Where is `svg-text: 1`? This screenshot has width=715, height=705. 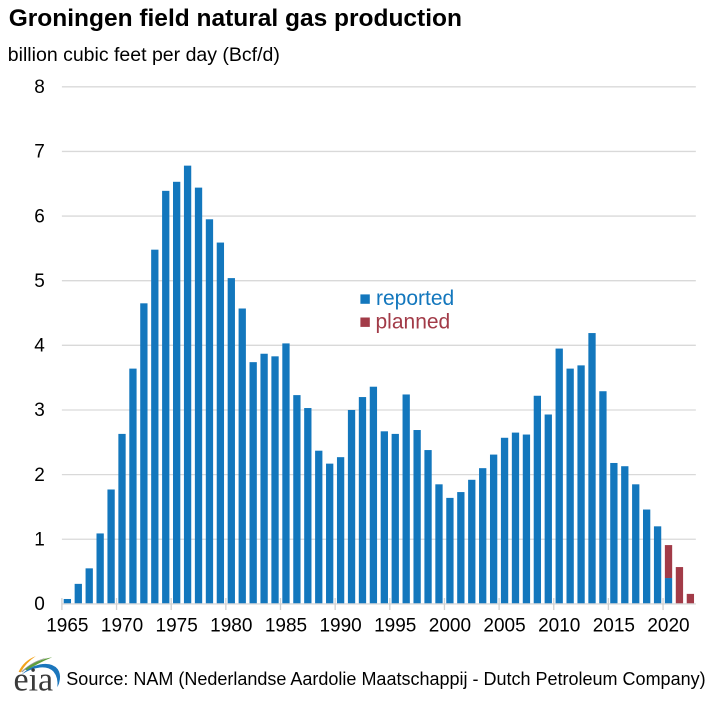
svg-text: 1 is located at coordinates (39, 539).